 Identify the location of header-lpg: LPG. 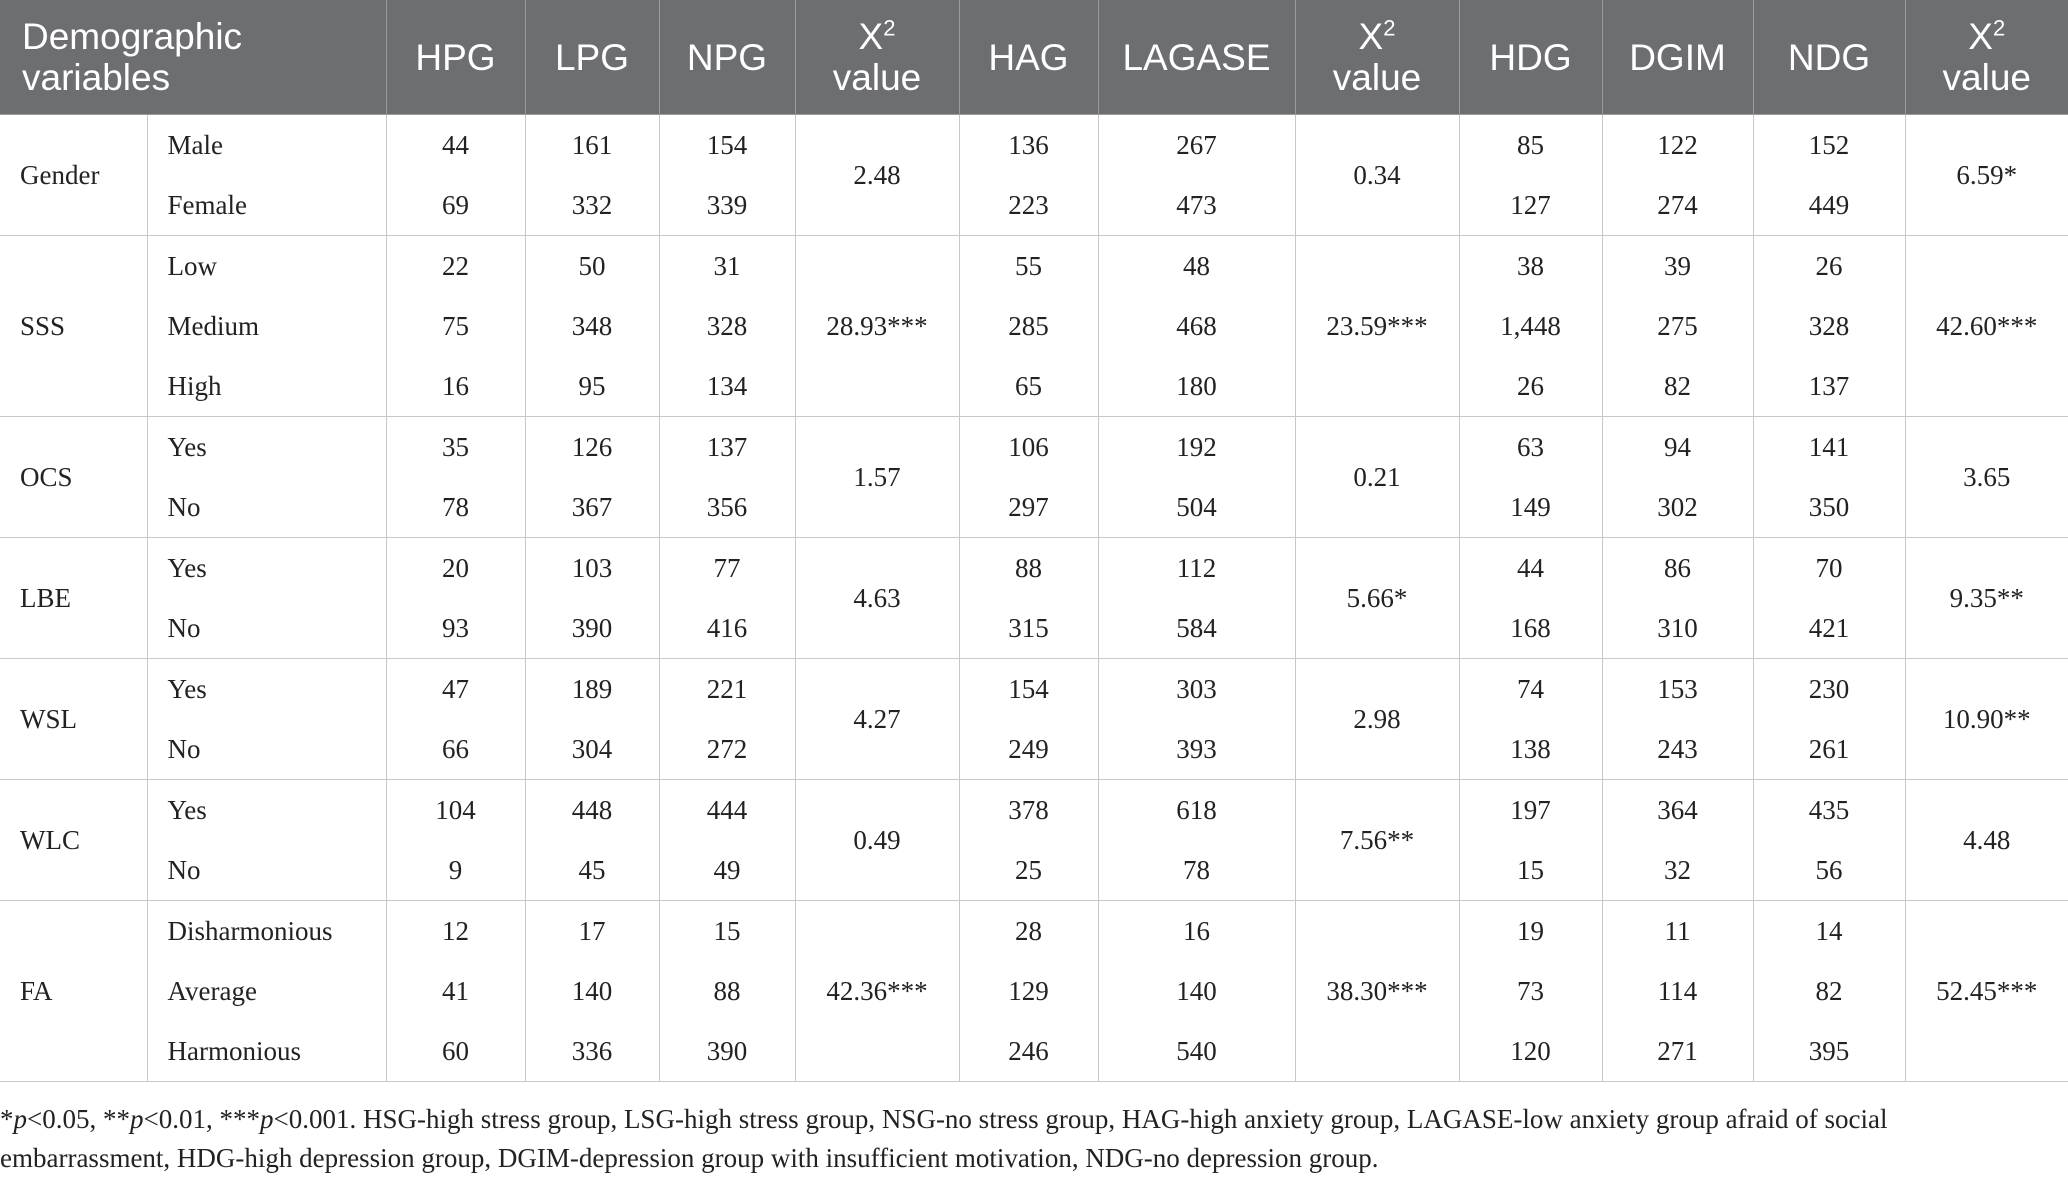
(592, 57).